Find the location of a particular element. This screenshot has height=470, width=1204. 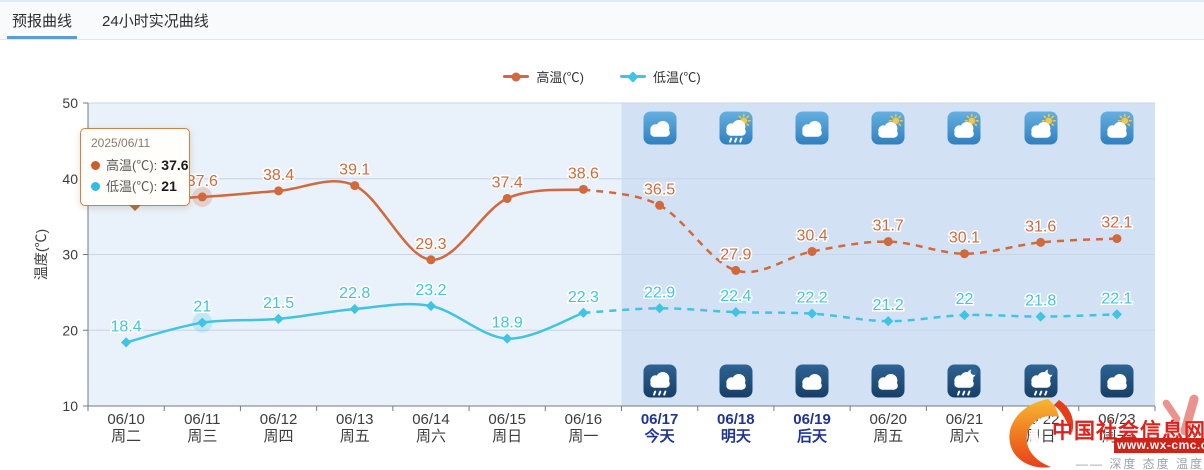

weather-icon-rain-night is located at coordinates (660, 381).